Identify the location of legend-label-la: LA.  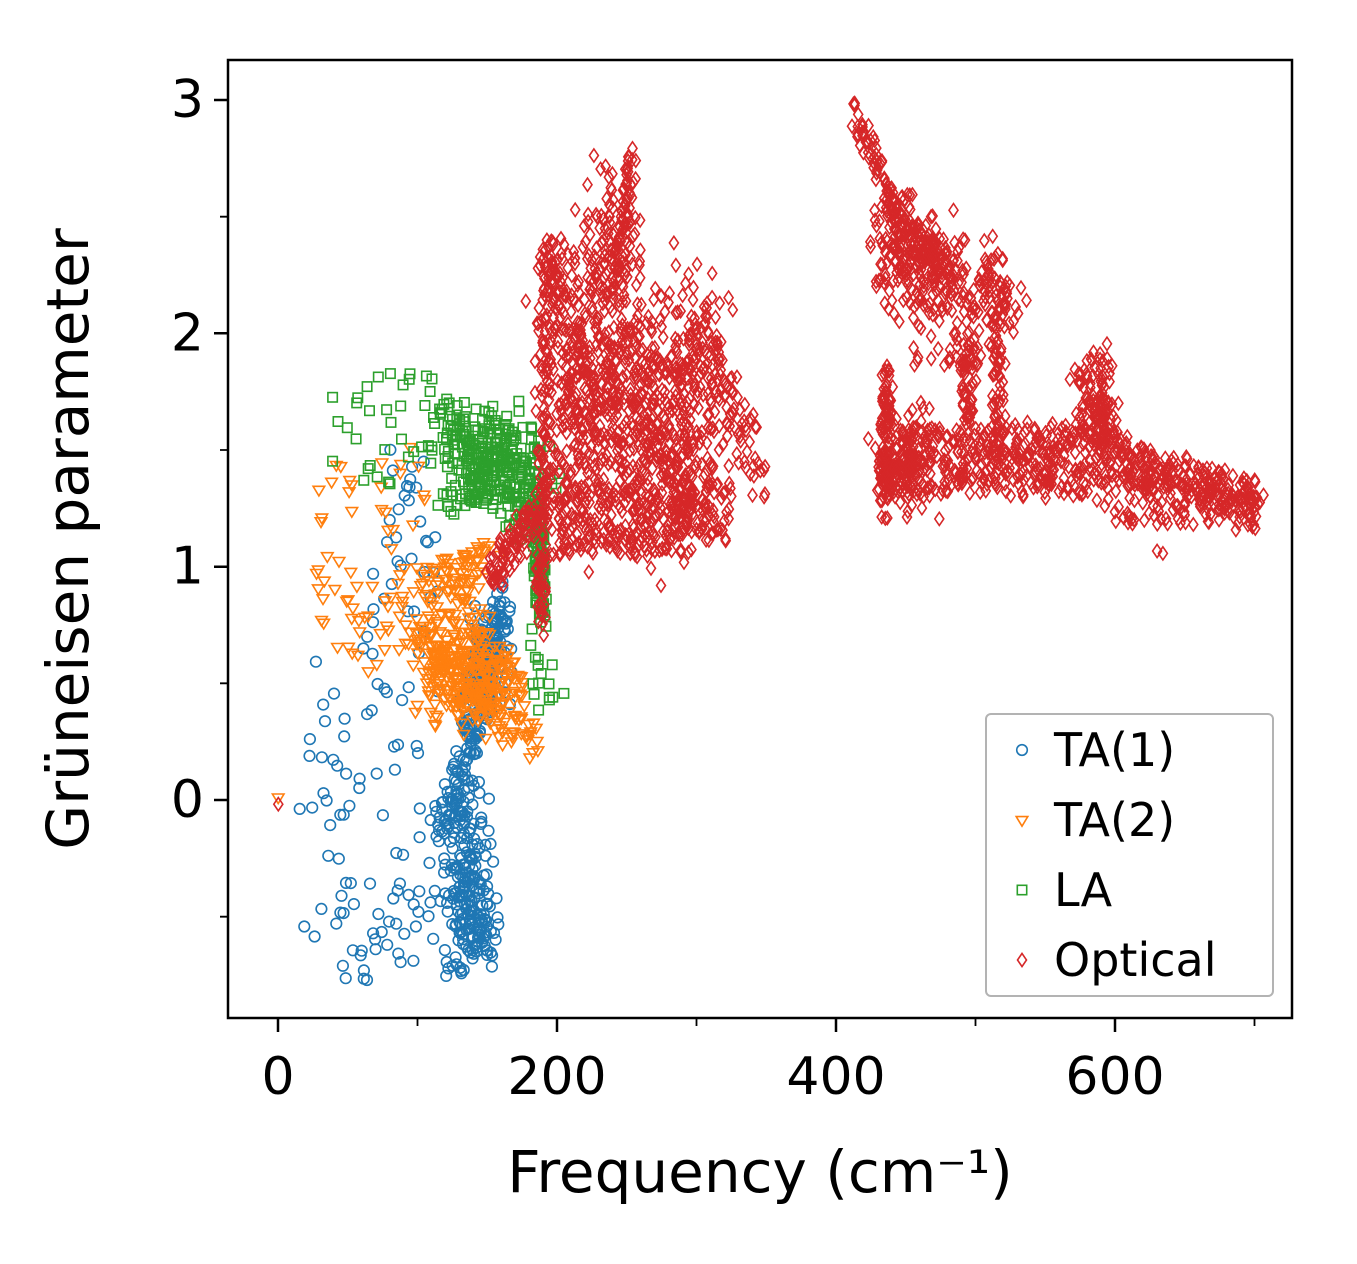
(1083, 890).